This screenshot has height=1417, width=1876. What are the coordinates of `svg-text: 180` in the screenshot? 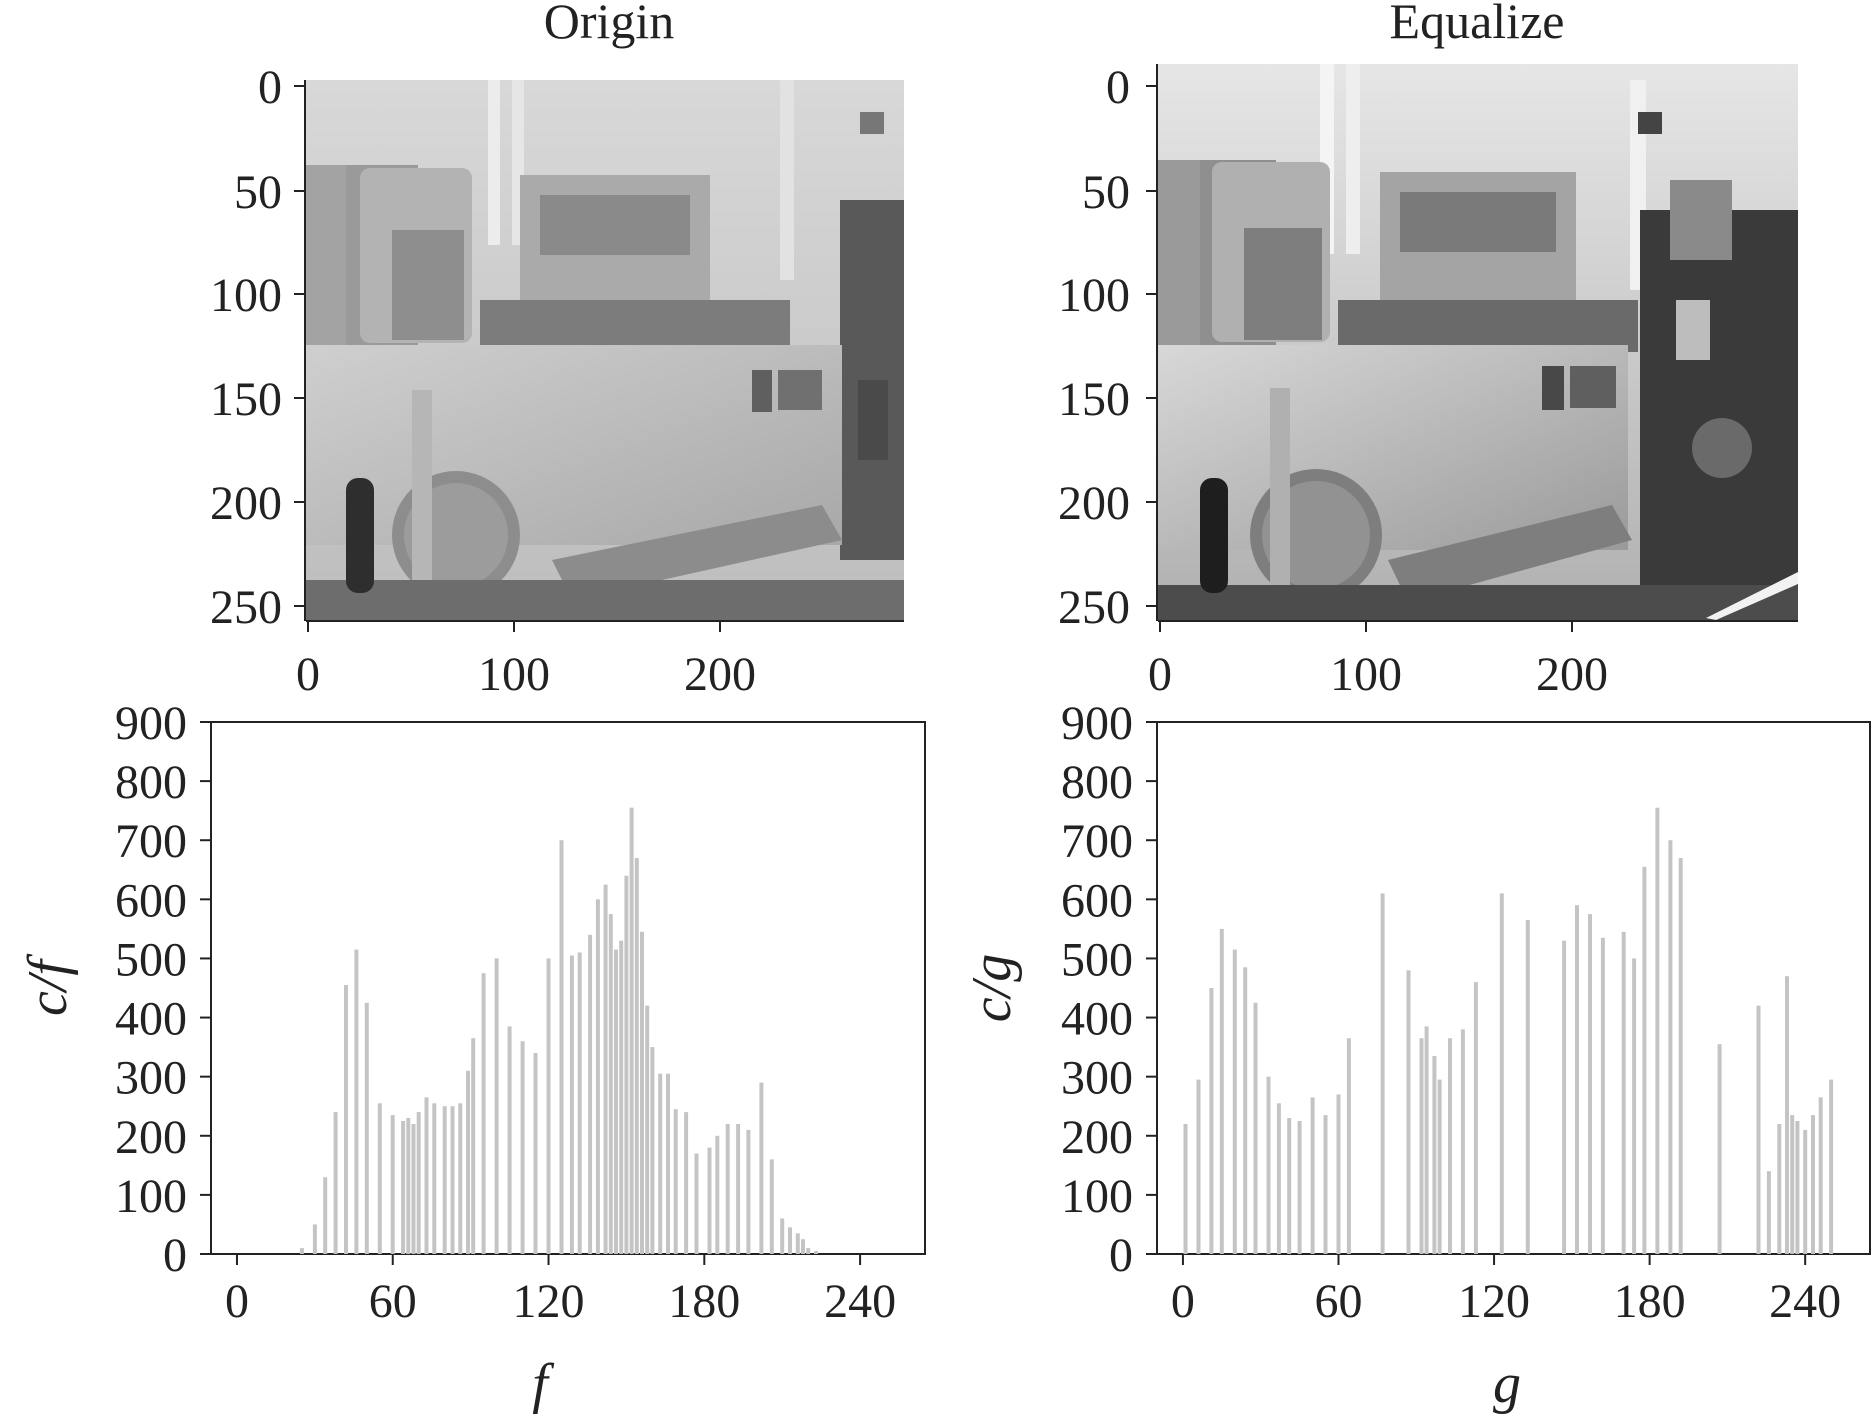 It's located at (704, 1301).